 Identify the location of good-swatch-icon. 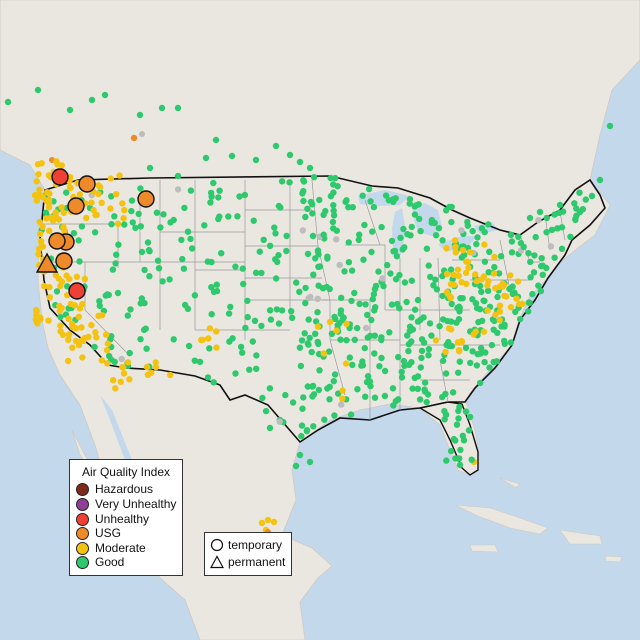
(82, 562).